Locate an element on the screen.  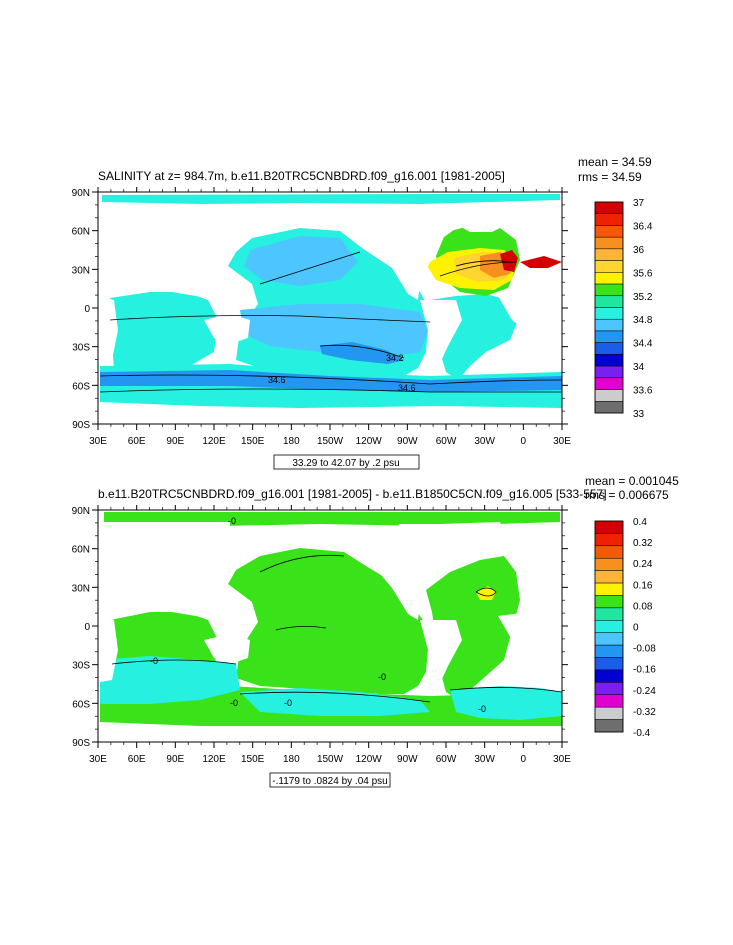
x-tick-label: 60W is located at coordinates (446, 759).